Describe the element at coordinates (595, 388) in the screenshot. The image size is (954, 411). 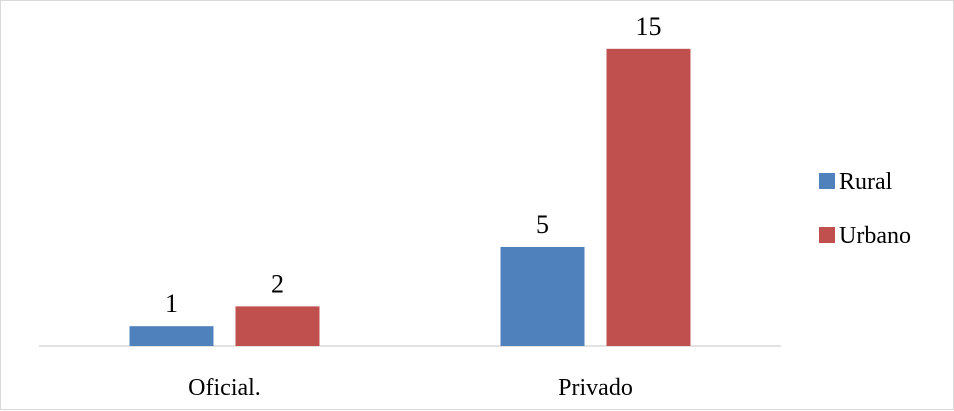
I see `x-tick-label-1: Privado` at that location.